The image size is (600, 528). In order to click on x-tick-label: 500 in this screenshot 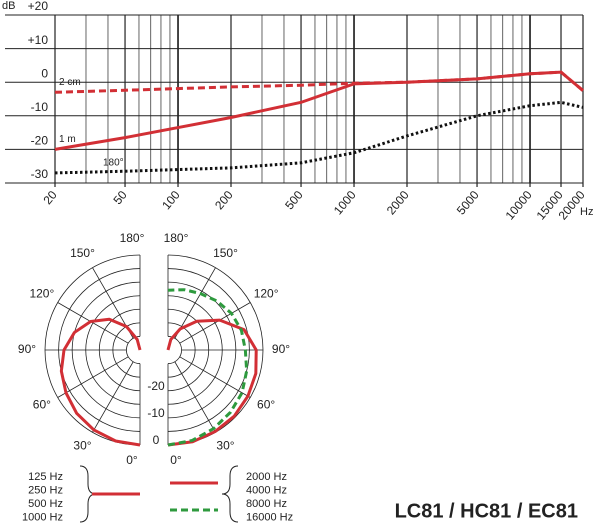, I will do `click(294, 200)`.